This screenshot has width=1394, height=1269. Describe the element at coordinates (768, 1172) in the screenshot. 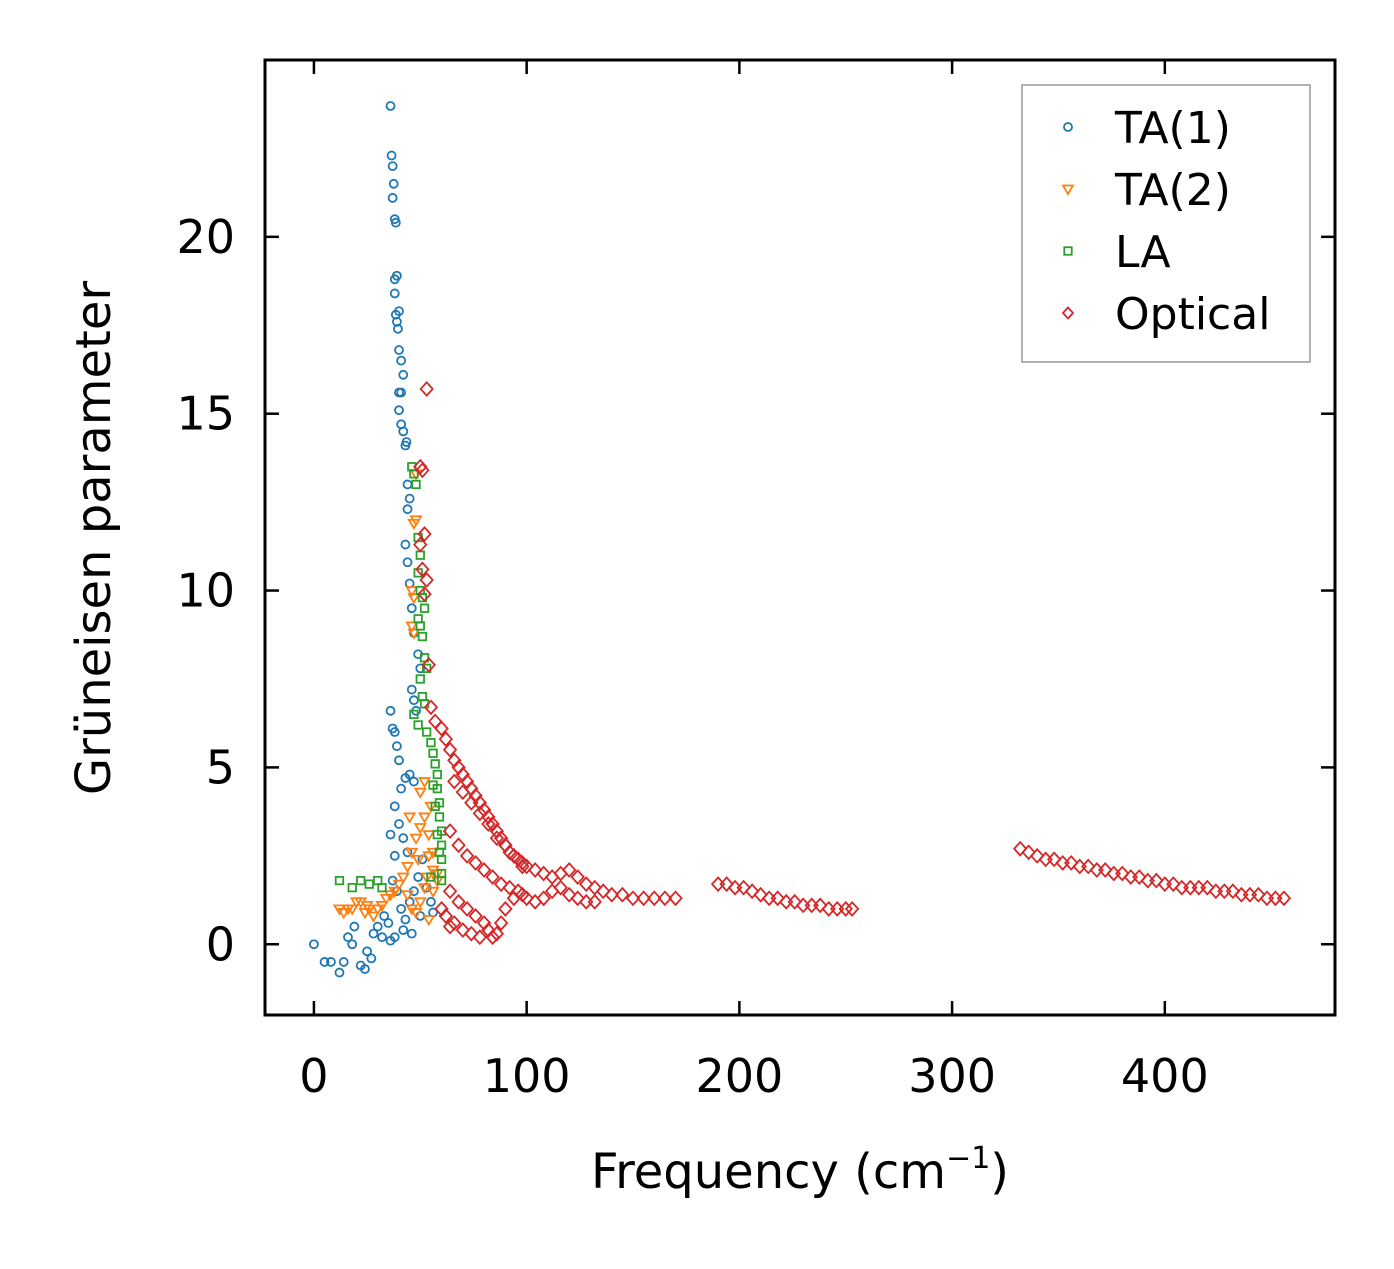

I see `x-axis-label-main: Frequency (cm` at that location.